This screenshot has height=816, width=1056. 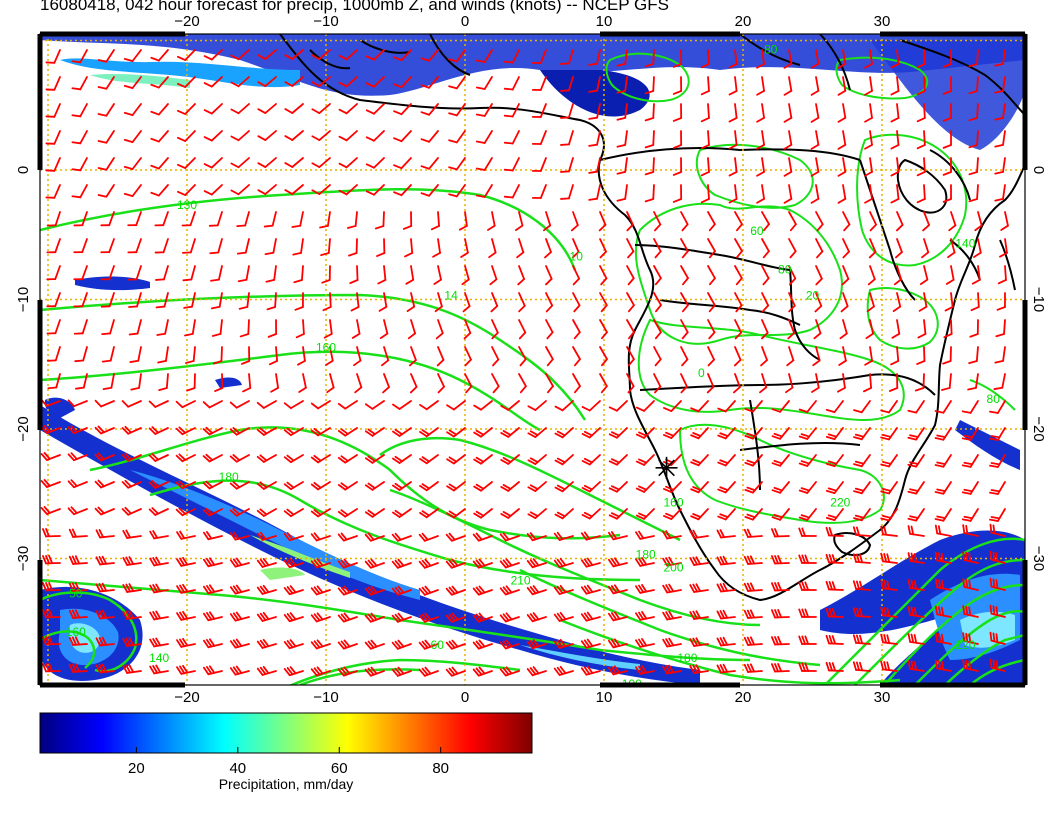 I want to click on lon-tick-label-bottom: 30, so click(x=882, y=697).